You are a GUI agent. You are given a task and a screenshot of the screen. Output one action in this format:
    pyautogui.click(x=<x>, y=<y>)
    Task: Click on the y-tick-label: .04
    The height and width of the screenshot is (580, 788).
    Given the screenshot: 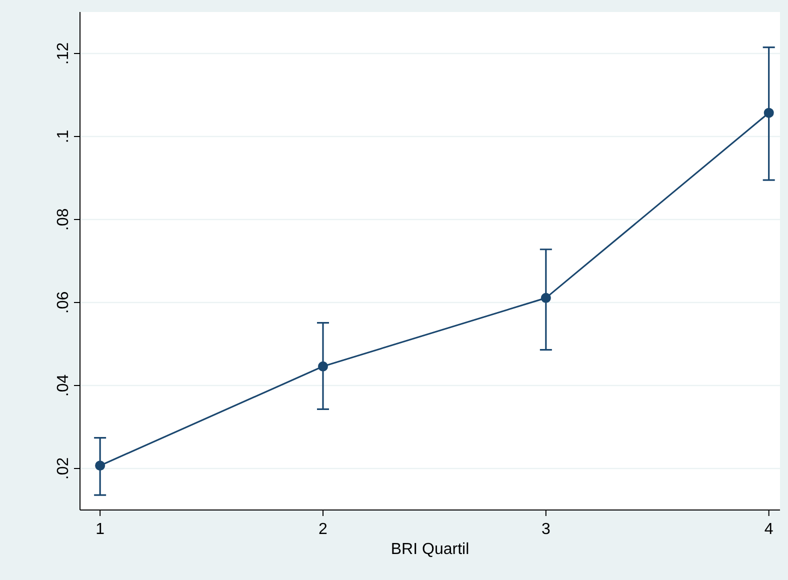 What is the action you would take?
    pyautogui.click(x=63, y=385)
    